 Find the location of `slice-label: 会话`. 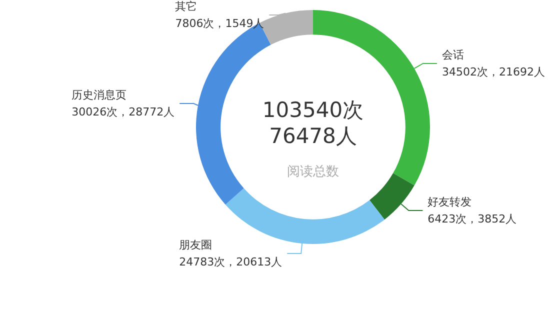

slice-label: 会话 is located at coordinates (453, 55).